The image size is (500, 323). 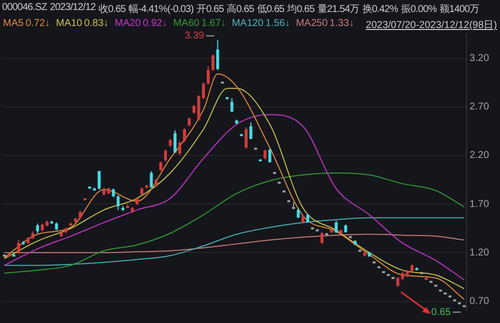 What do you see at coordinates (270, 9) in the screenshot?
I see `text: 低0.65` at bounding box center [270, 9].